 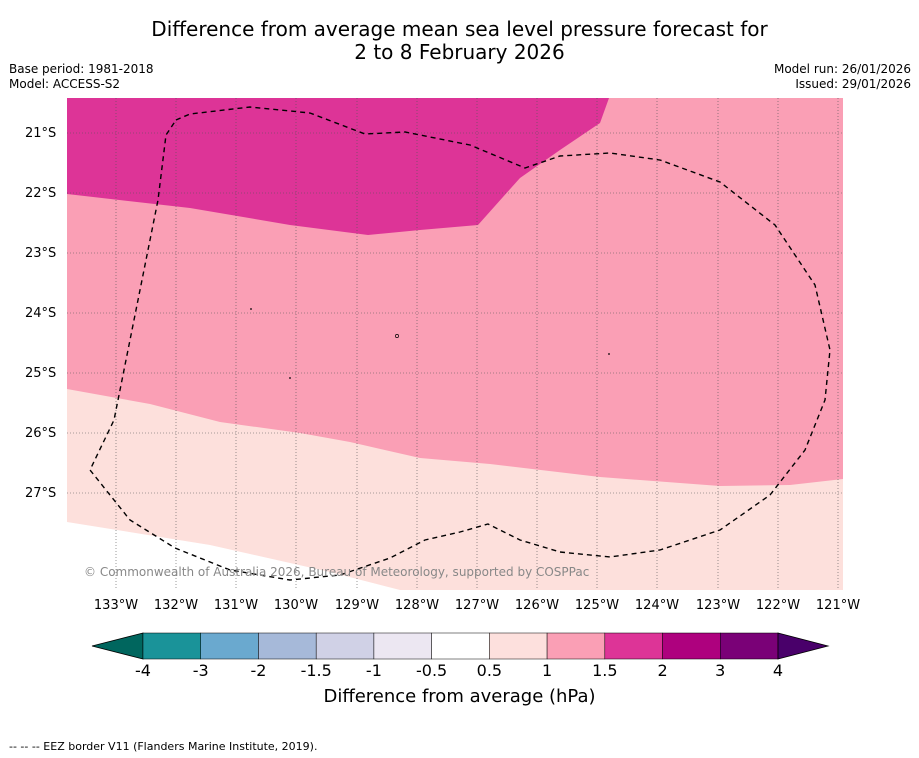 What do you see at coordinates (41, 193) in the screenshot?
I see `lat-label: 22°S` at bounding box center [41, 193].